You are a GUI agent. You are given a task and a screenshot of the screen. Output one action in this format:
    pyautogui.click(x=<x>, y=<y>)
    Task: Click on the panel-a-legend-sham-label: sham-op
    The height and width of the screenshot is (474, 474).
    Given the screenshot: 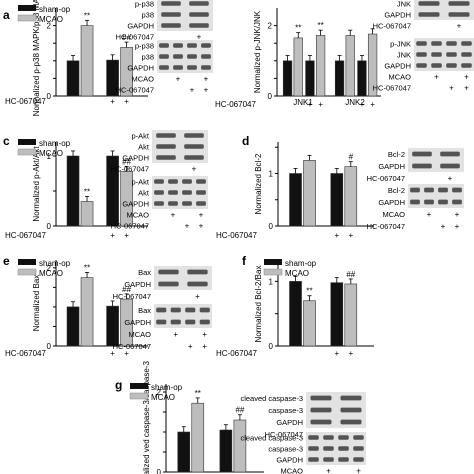 What is the action you would take?
    pyautogui.click(x=55, y=9)
    